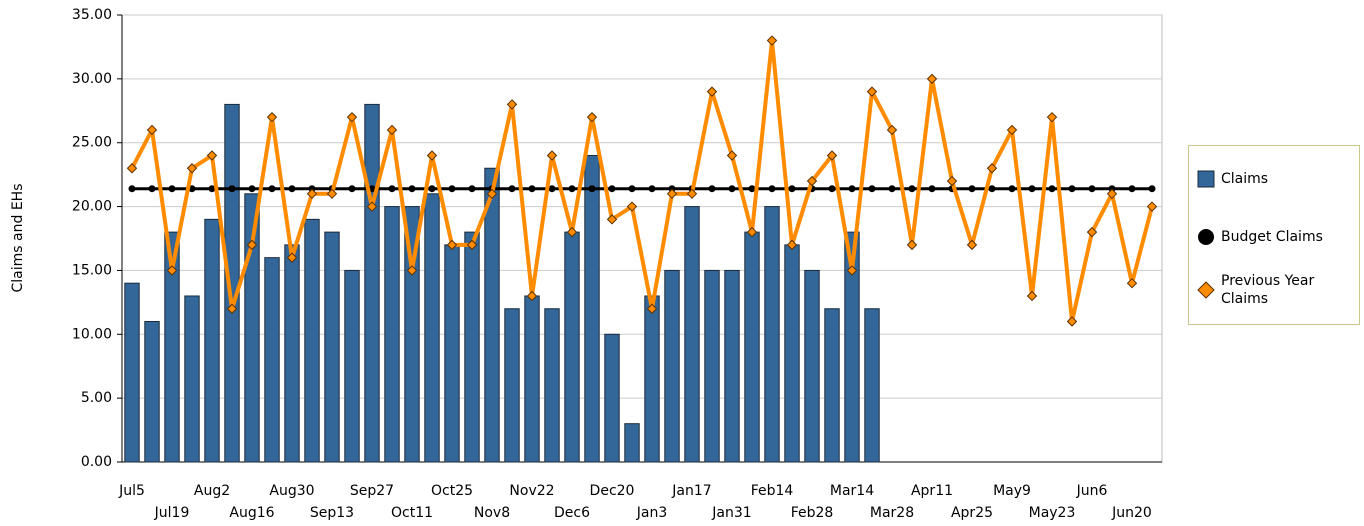 Image resolution: width=1364 pixels, height=526 pixels. What do you see at coordinates (131, 491) in the screenshot?
I see `x-tick-label: Jul5` at bounding box center [131, 491].